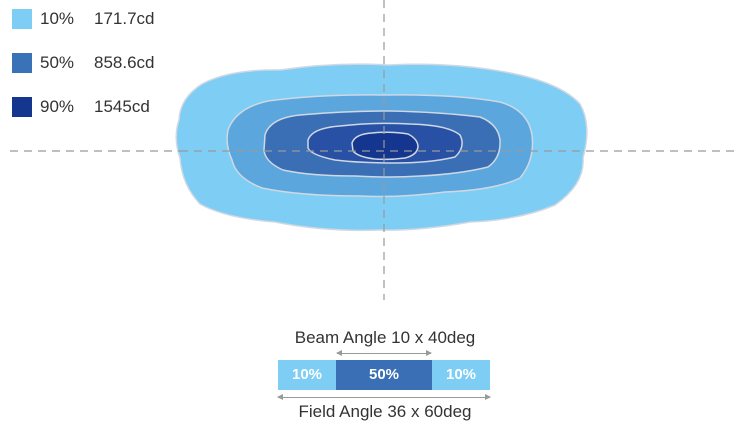 The width and height of the screenshot is (747, 428). What do you see at coordinates (122, 106) in the screenshot?
I see `legend-value: 1545cd` at bounding box center [122, 106].